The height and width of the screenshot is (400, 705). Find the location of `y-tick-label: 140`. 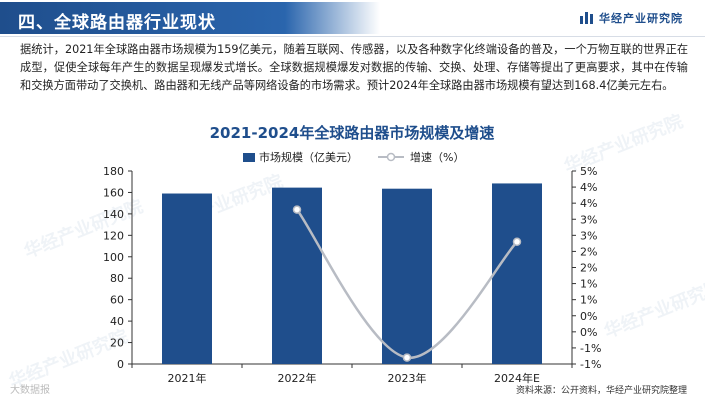

y-tick-label: 140 is located at coordinates (113, 214).